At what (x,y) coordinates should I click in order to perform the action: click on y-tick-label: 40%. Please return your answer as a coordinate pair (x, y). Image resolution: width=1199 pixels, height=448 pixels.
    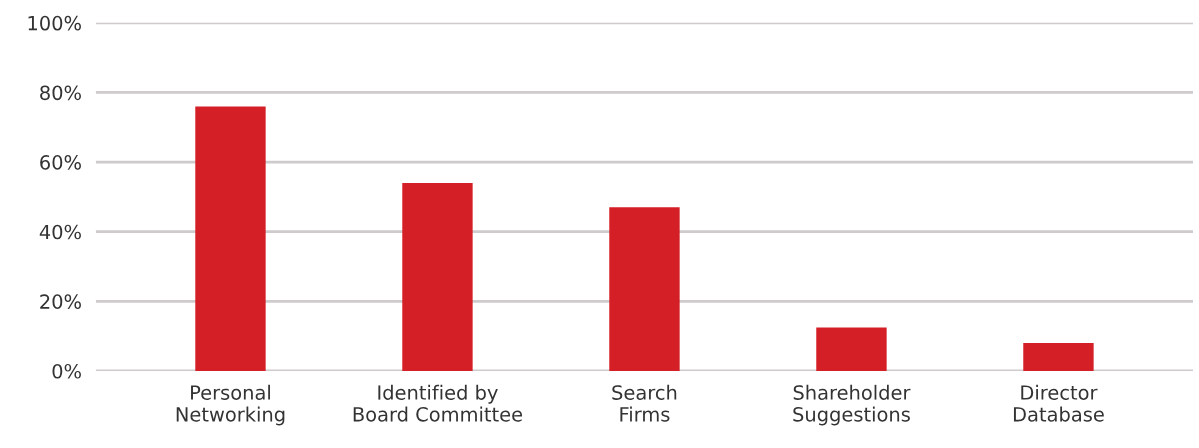
    Looking at the image, I should click on (60, 232).